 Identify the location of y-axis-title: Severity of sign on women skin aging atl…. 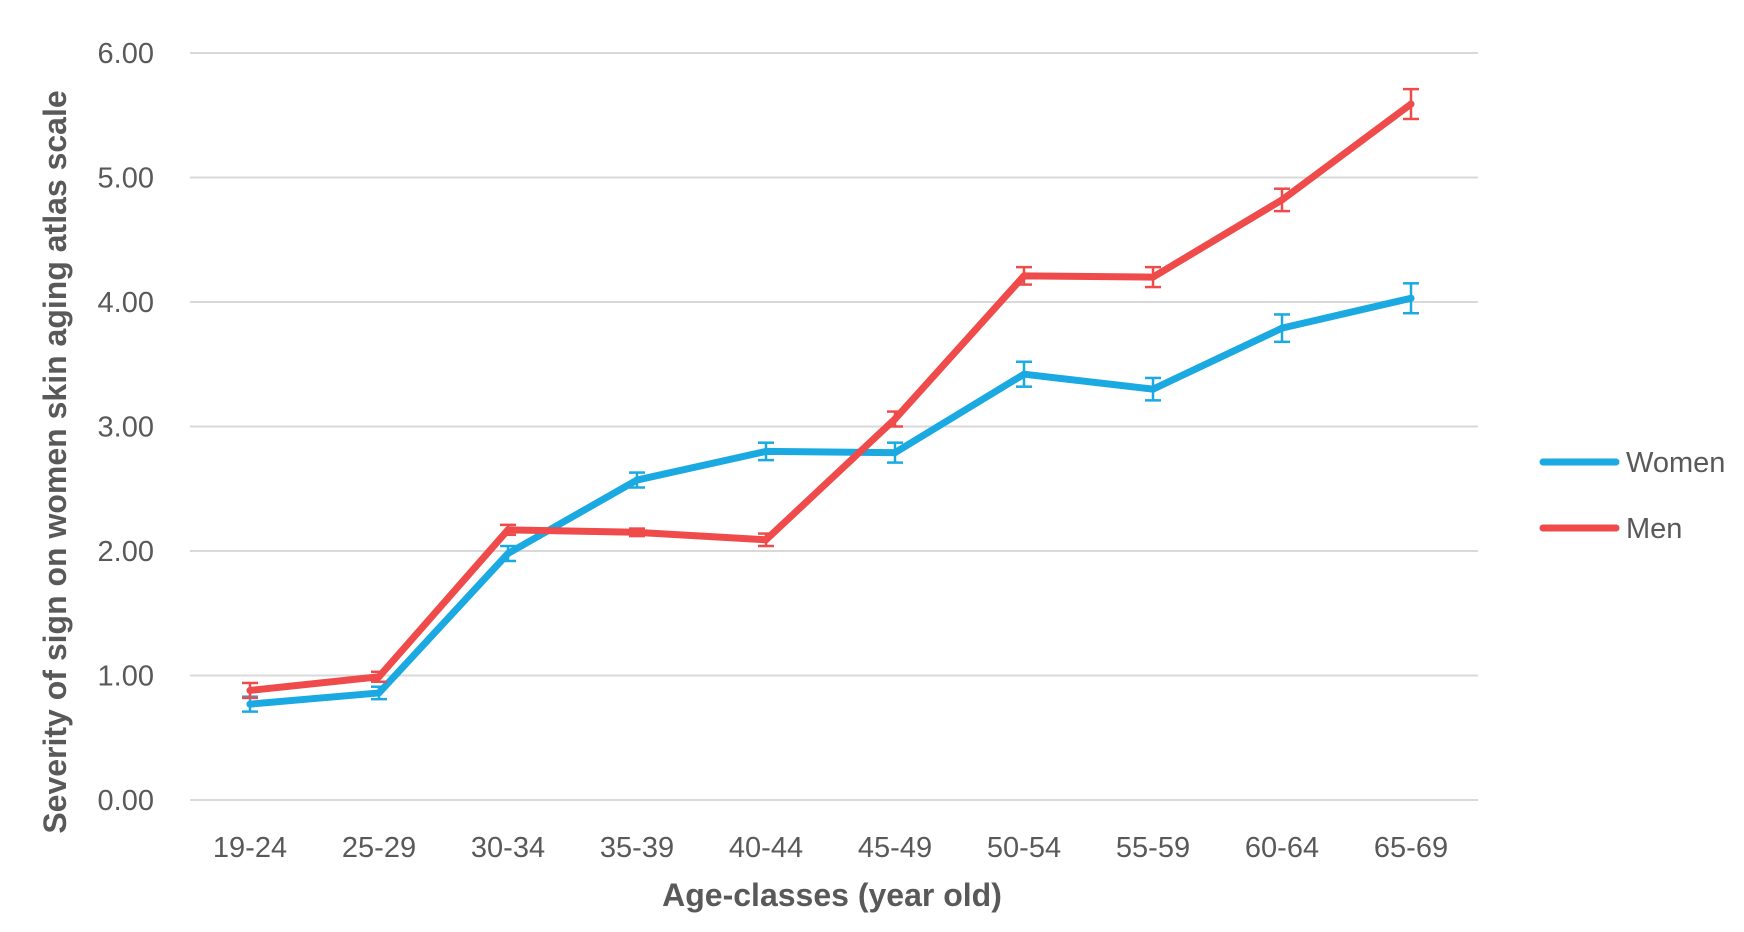
(55, 461).